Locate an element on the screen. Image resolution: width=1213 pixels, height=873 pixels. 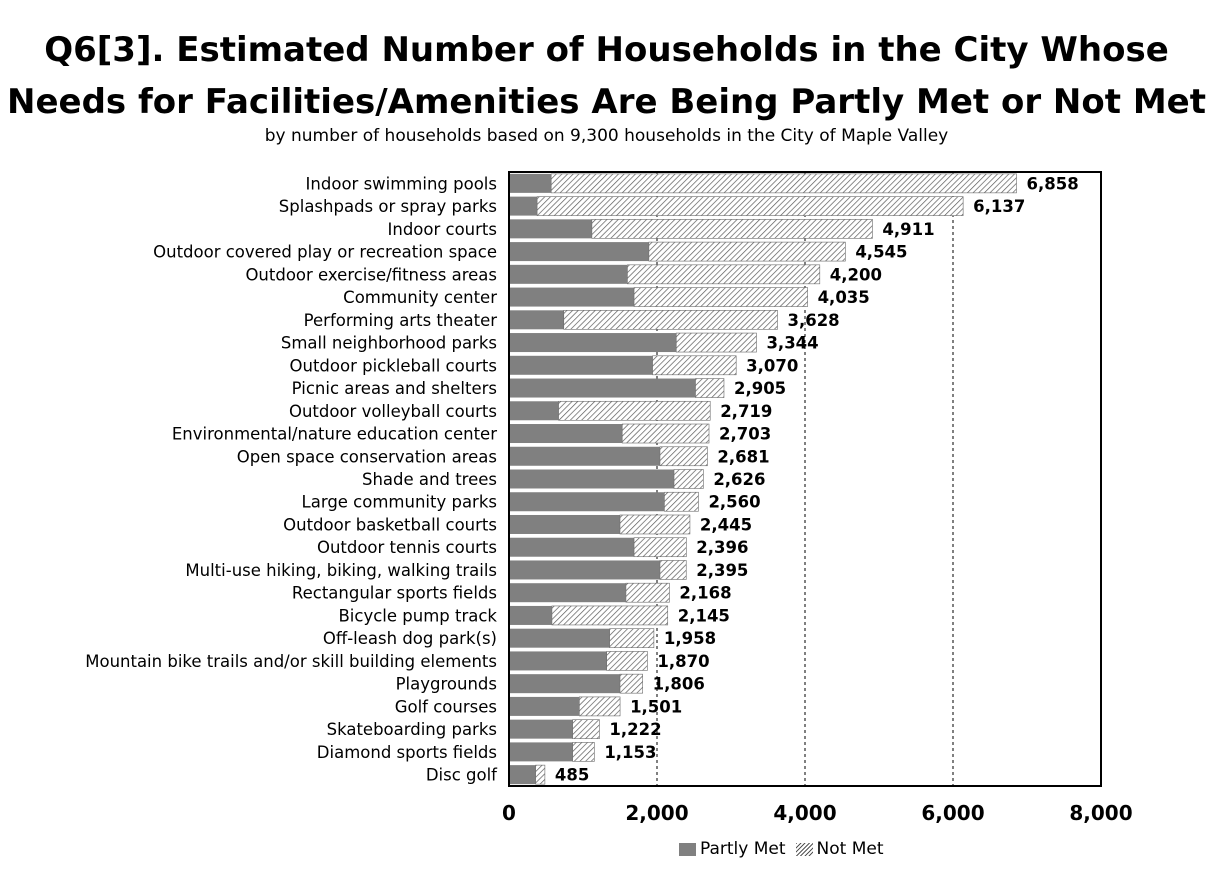
legend-not-met-swatch is located at coordinates (804, 849).